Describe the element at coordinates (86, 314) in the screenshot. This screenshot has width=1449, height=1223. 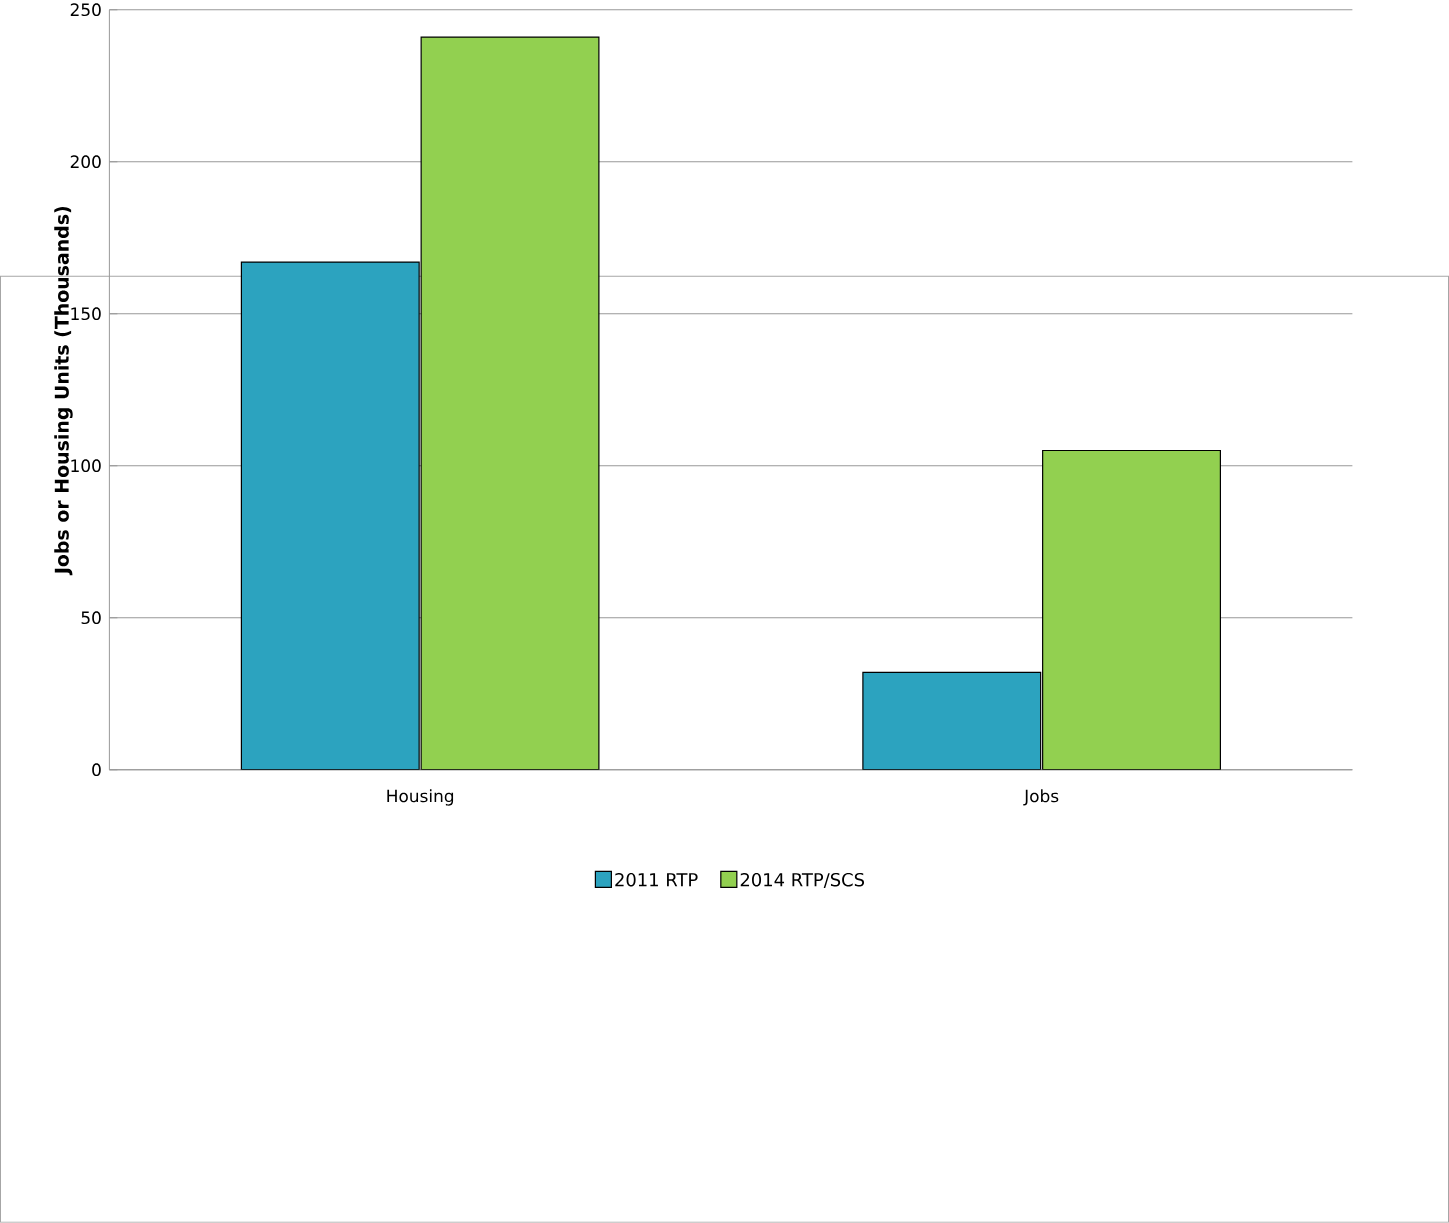
I see `y-tick-label: 150` at that location.